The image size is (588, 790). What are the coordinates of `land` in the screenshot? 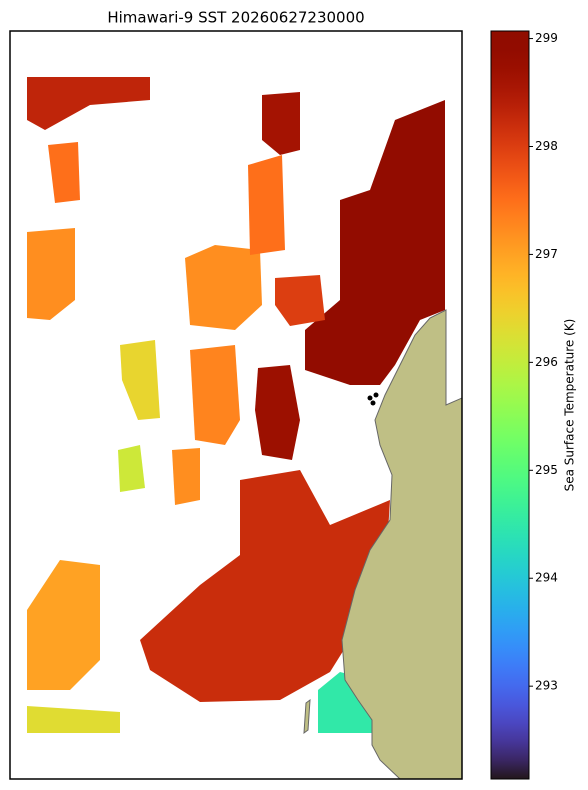 It's located at (401, 544).